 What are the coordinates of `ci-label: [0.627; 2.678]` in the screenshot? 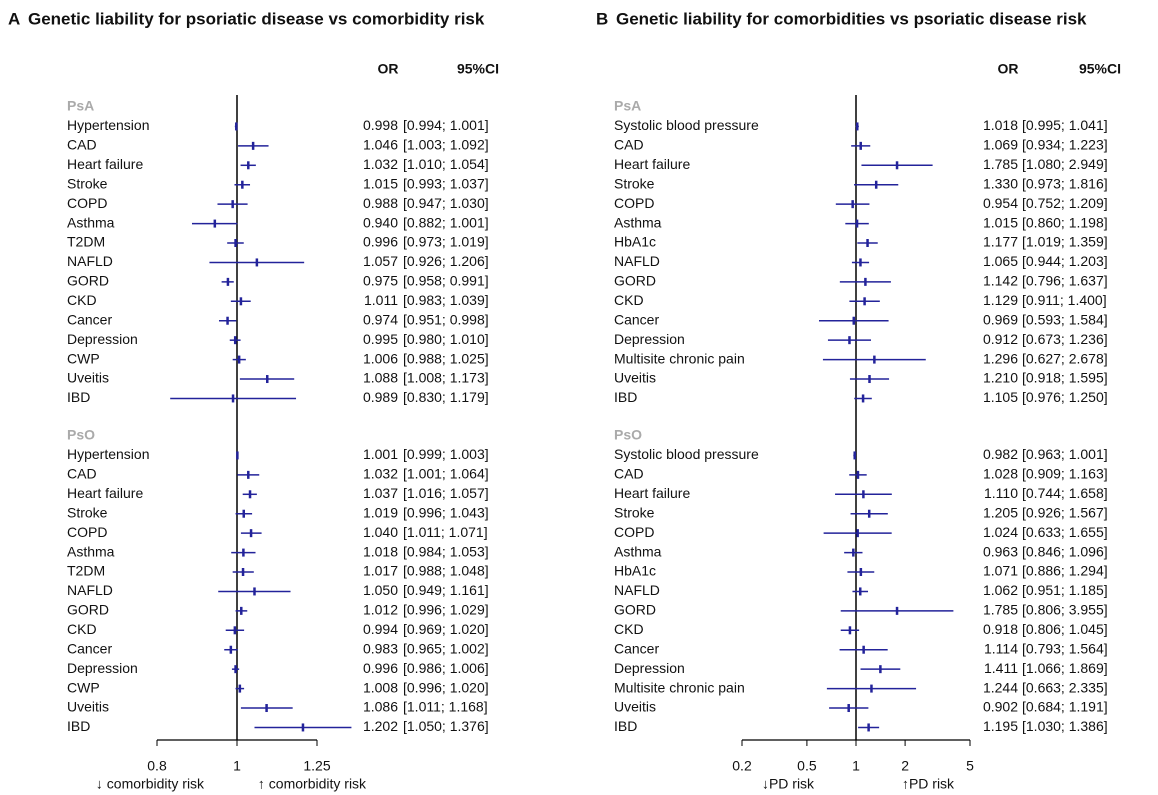 It's located at (1065, 358).